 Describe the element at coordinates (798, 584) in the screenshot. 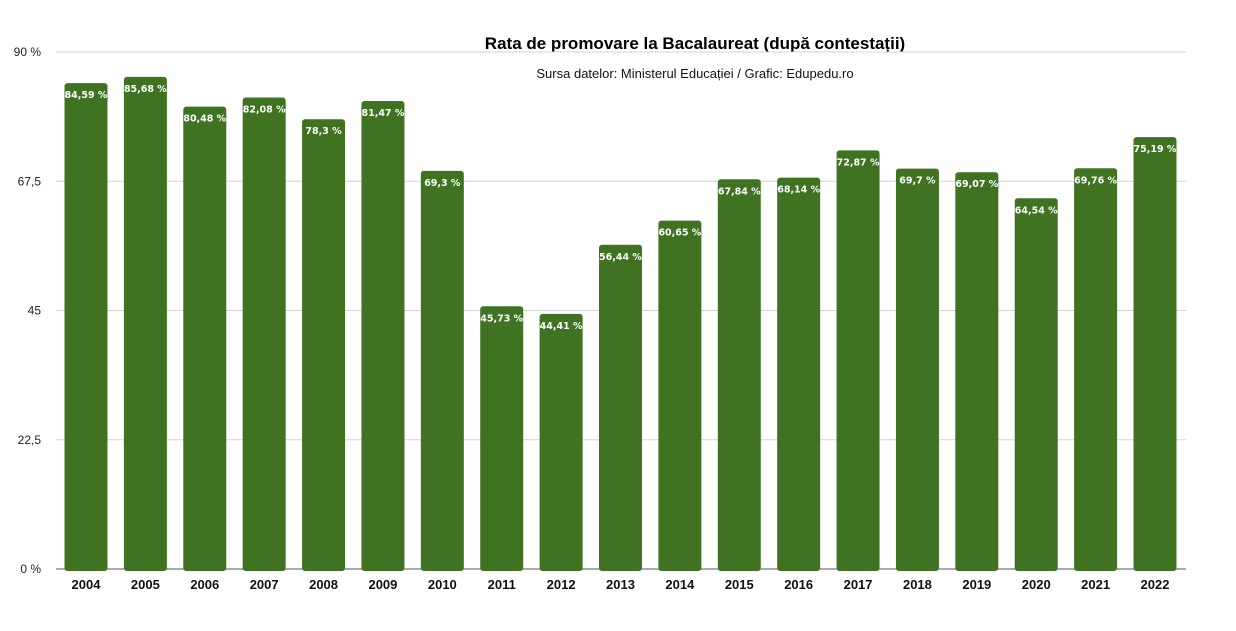

I see `x-tick-label: 2016` at that location.